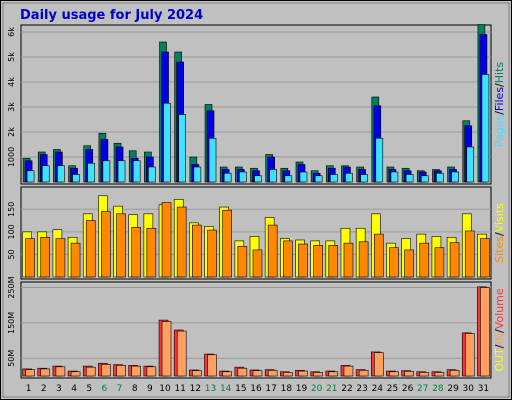  What do you see at coordinates (59, 389) in the screenshot?
I see `day-label-3: 3` at bounding box center [59, 389].